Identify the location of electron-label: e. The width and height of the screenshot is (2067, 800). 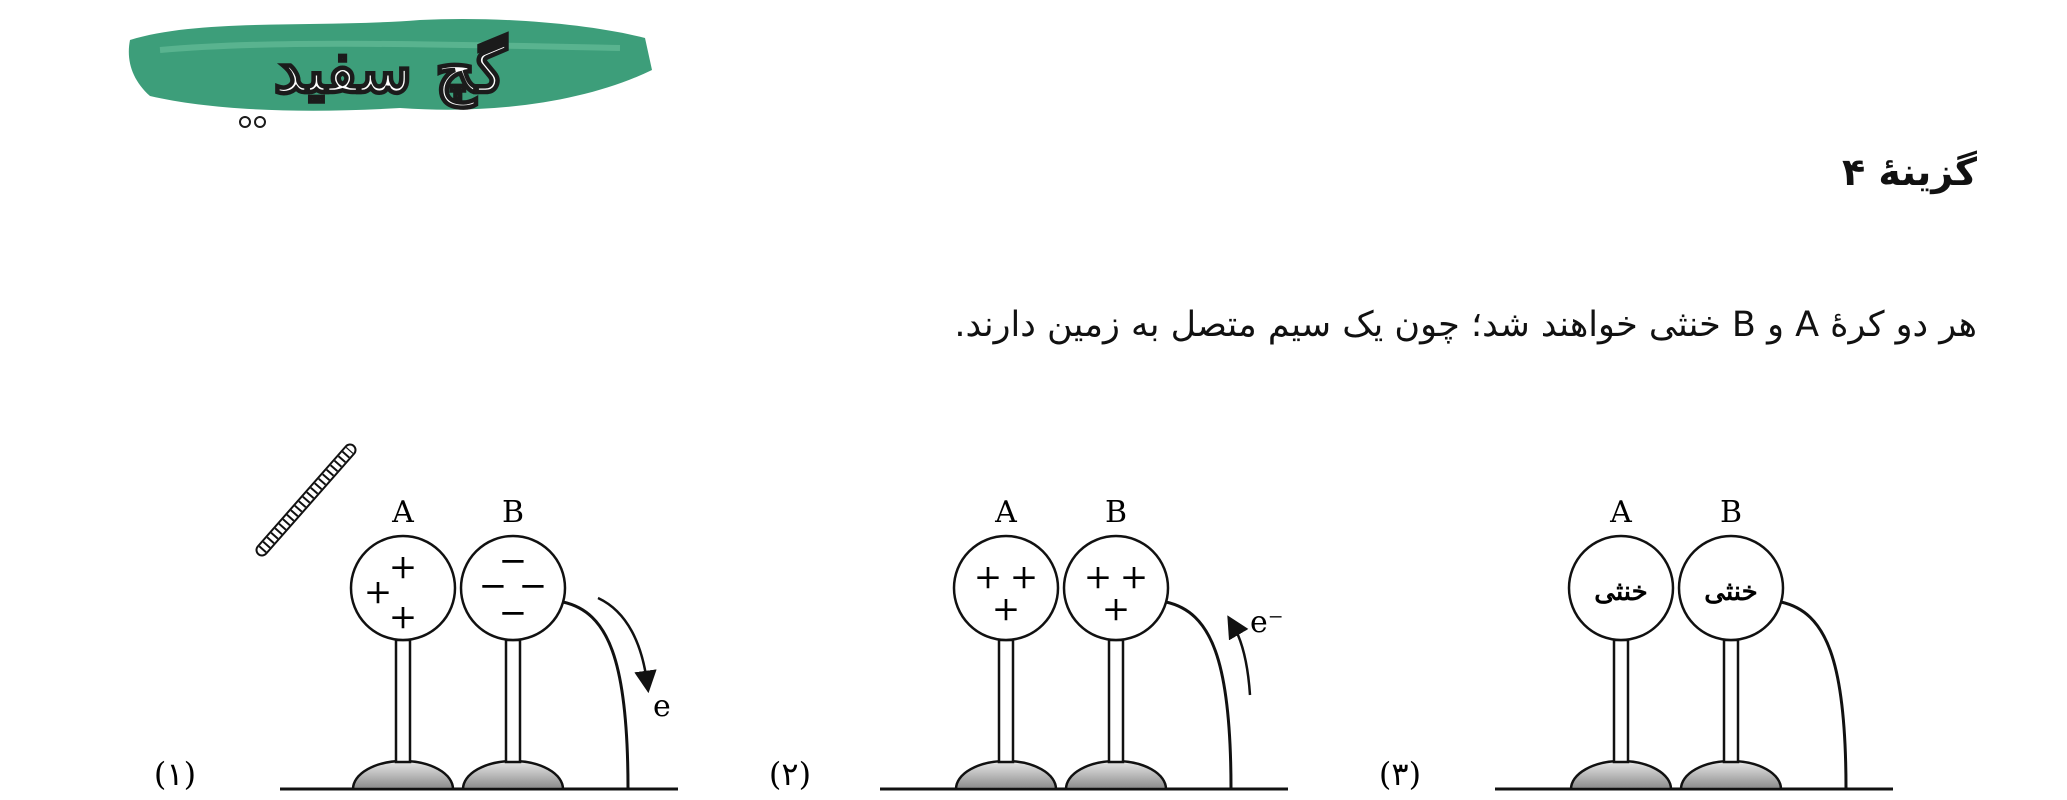
(662, 706).